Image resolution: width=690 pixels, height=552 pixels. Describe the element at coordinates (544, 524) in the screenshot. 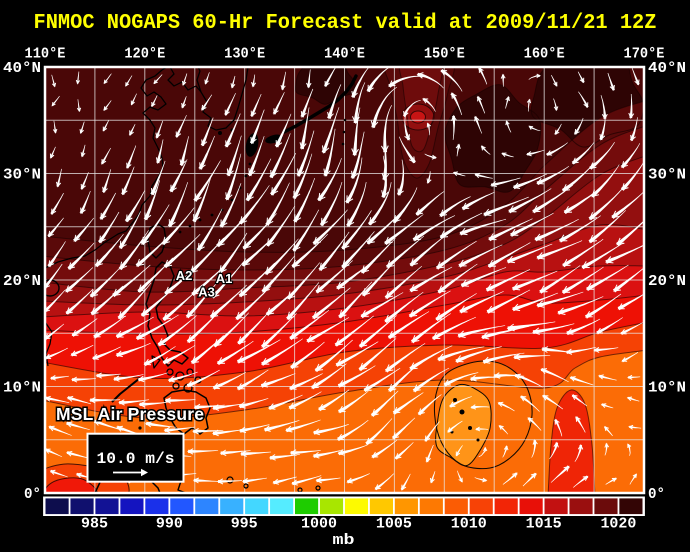

I see `svg-text: 1015` at that location.